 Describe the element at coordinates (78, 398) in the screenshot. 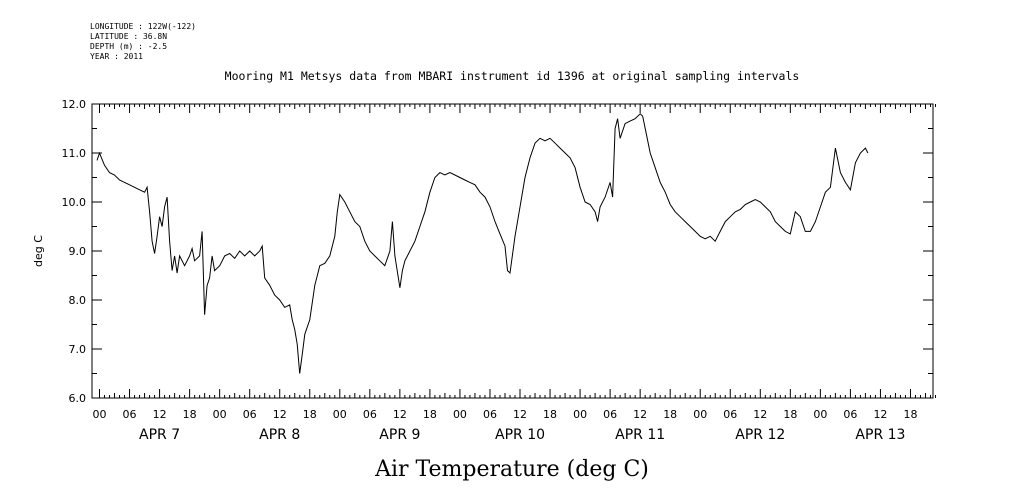

I see `y-tick-label: 6.0` at that location.